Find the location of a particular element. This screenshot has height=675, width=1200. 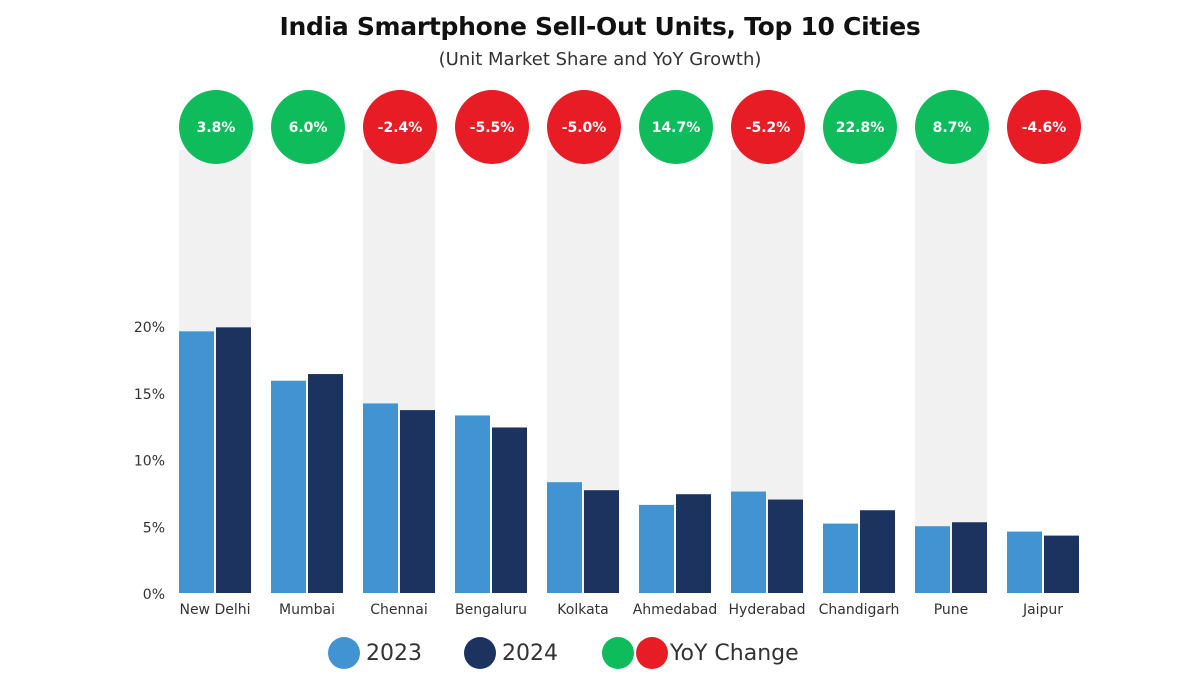

y-tick-label: 10% is located at coordinates (149, 462).